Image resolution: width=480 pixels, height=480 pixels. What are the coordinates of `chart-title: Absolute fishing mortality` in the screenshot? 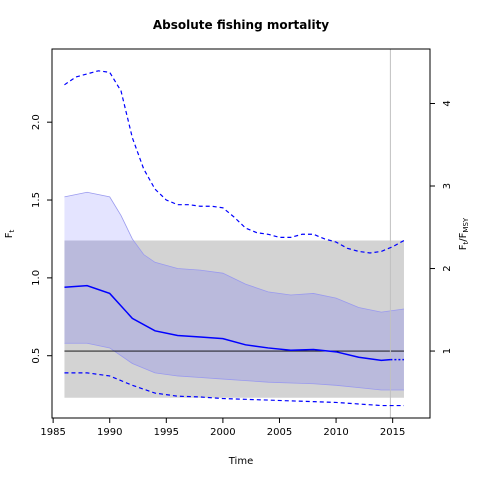 It's located at (241, 25).